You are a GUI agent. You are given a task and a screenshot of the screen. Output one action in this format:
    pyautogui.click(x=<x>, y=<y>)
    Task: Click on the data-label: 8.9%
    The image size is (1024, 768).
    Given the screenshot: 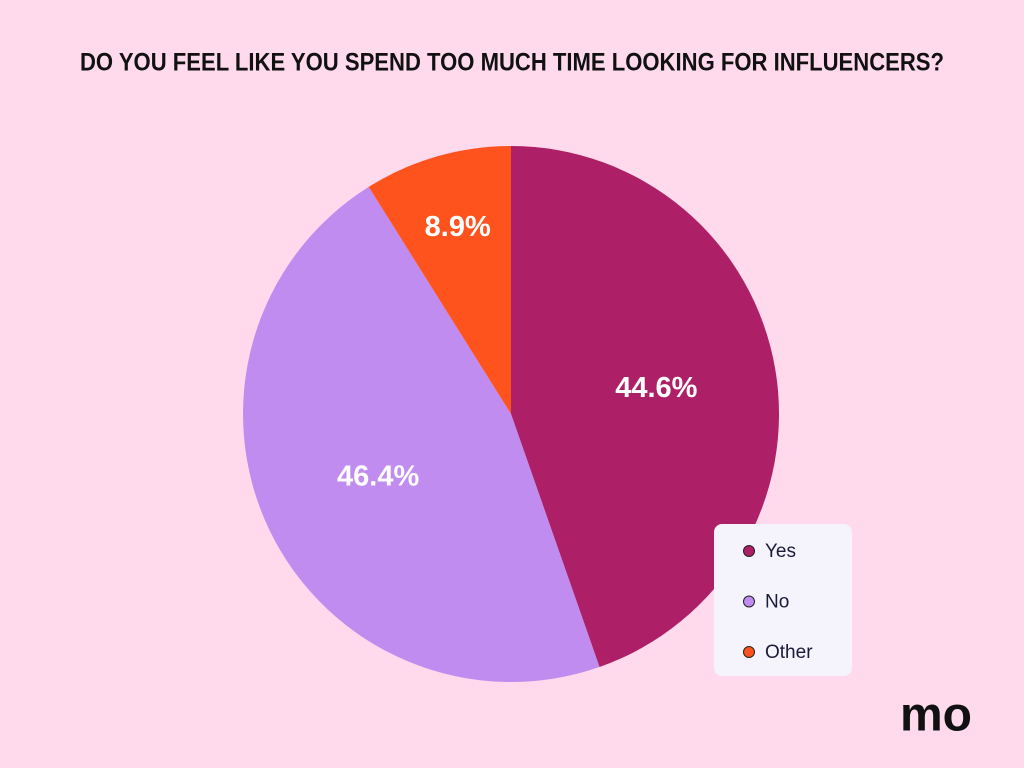 What is the action you would take?
    pyautogui.click(x=458, y=227)
    